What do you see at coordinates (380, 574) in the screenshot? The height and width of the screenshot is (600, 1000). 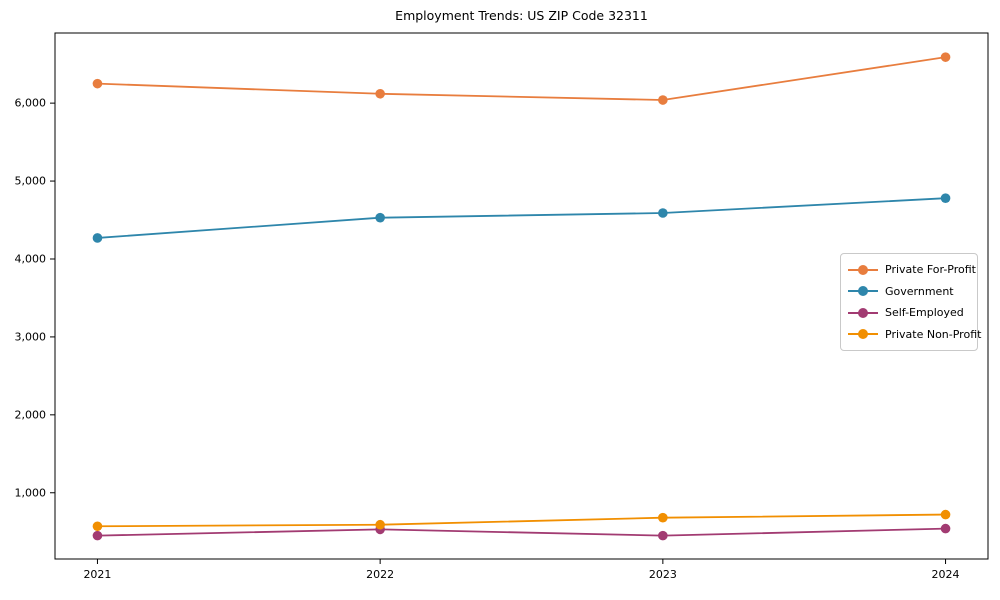 I see `x-tick-label: 2022` at bounding box center [380, 574].